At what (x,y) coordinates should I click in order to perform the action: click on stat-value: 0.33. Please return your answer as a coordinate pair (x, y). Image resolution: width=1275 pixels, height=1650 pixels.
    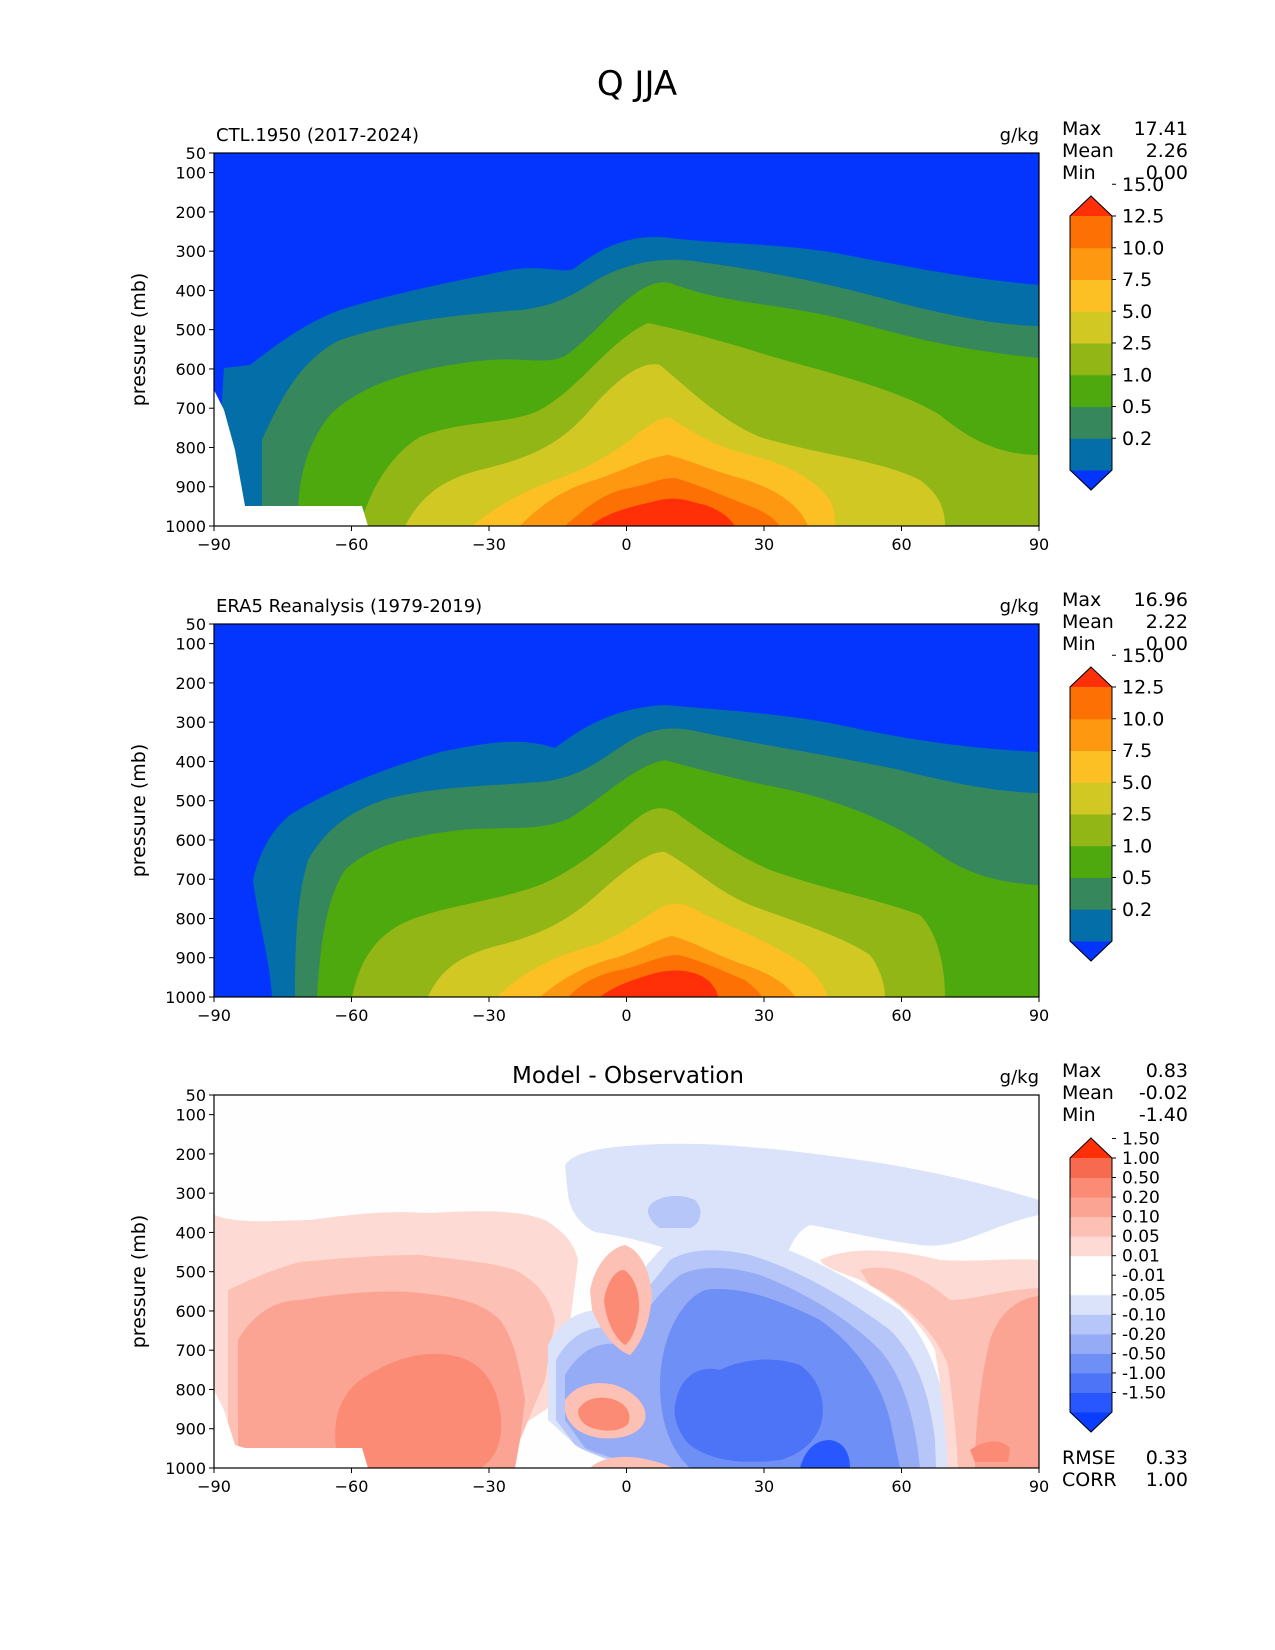
    Looking at the image, I should click on (1167, 1458).